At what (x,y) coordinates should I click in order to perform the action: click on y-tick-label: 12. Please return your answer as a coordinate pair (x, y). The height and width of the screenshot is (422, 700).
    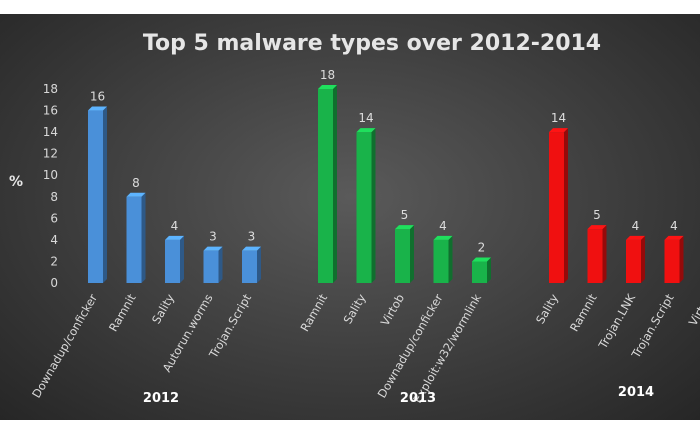
    Looking at the image, I should click on (50, 154).